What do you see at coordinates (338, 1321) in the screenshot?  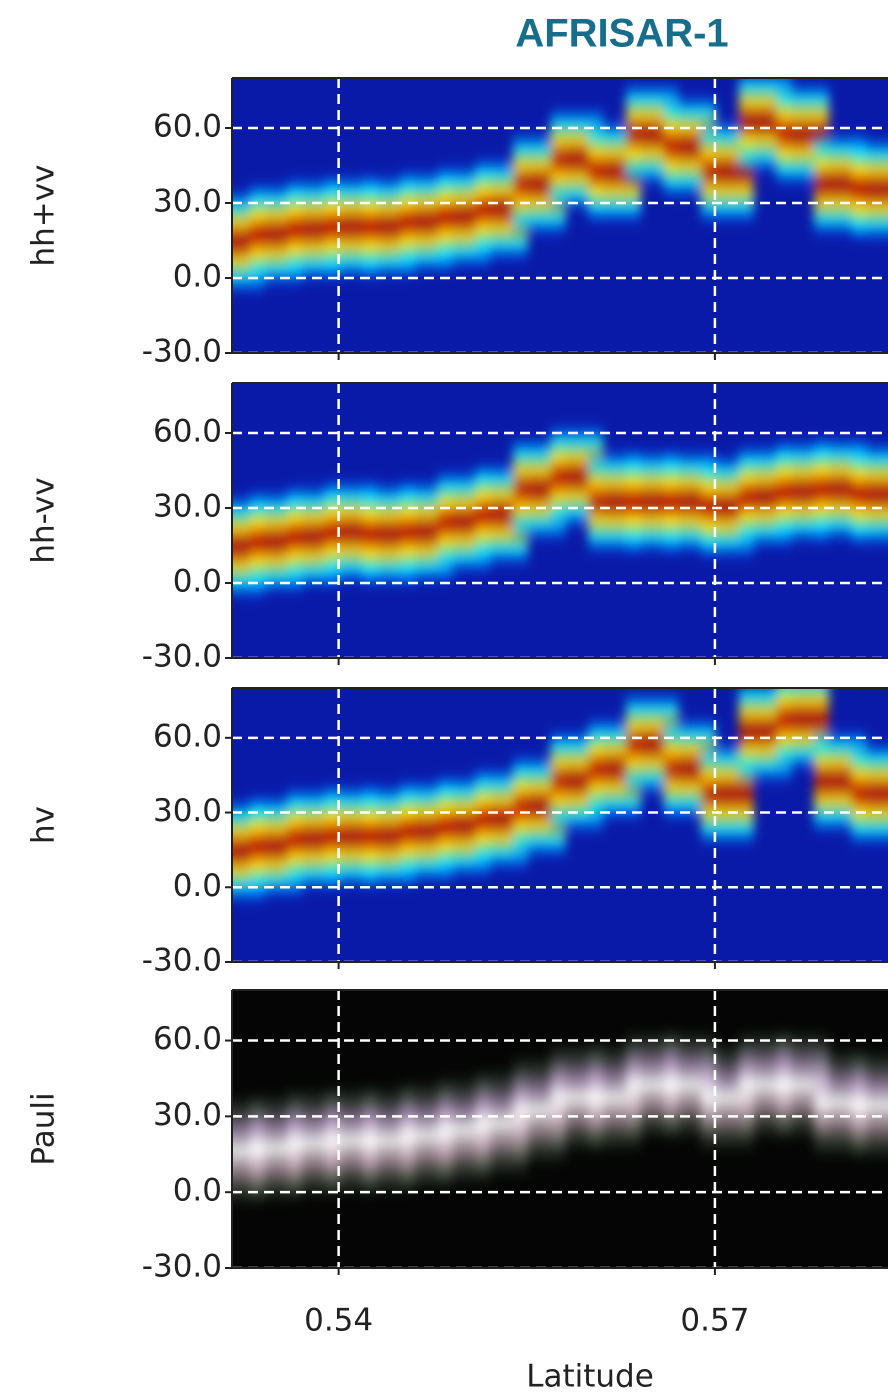 I see `x-tick-label: 0.54` at bounding box center [338, 1321].